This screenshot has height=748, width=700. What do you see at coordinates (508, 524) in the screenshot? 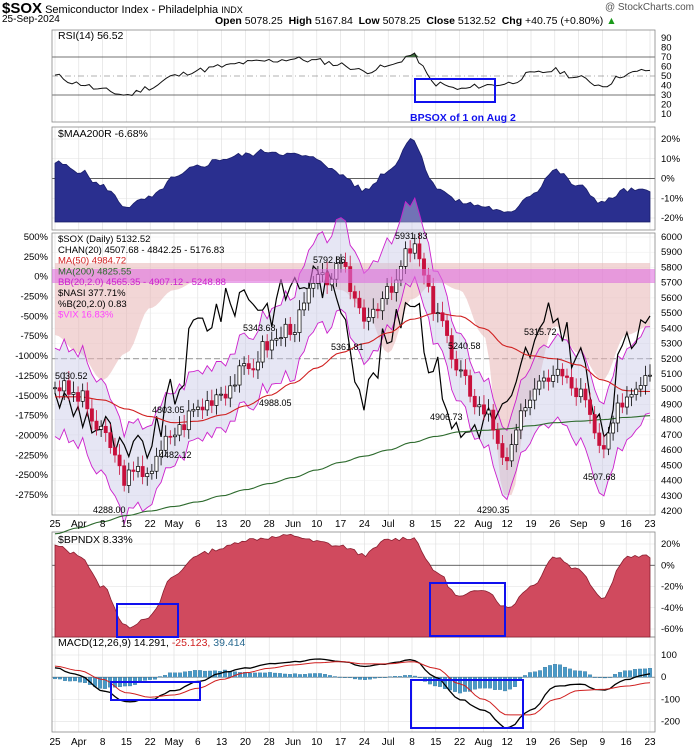
I see `x-tick-label-top: 12` at bounding box center [508, 524].